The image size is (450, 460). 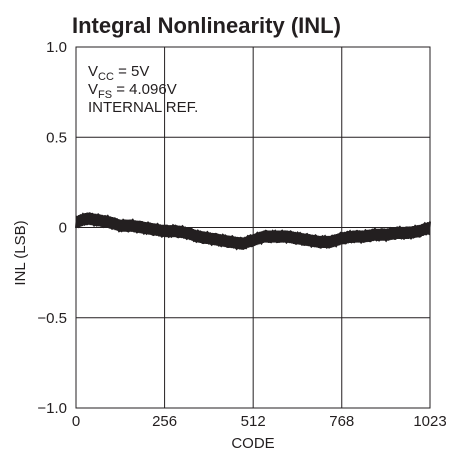 I want to click on x-tick-label: 768, so click(x=341, y=421).